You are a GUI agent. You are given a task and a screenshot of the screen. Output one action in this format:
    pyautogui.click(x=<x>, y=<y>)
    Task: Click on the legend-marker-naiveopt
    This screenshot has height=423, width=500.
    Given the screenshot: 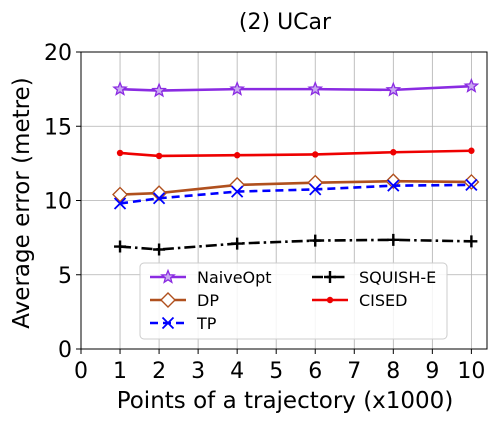 What is the action you would take?
    pyautogui.click(x=168, y=276)
    